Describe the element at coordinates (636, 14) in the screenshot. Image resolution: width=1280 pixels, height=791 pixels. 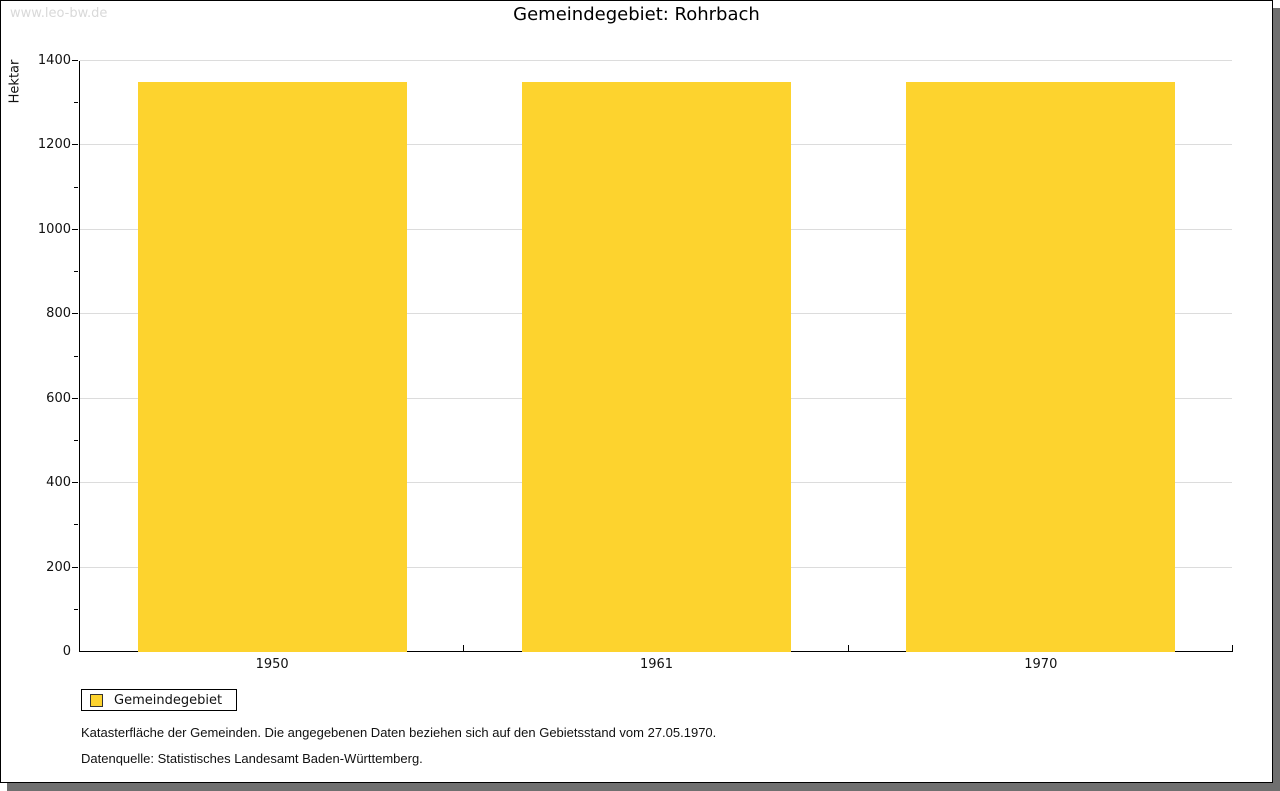
I see `page-title: Gemeindegebiet: Rohrbach` at that location.